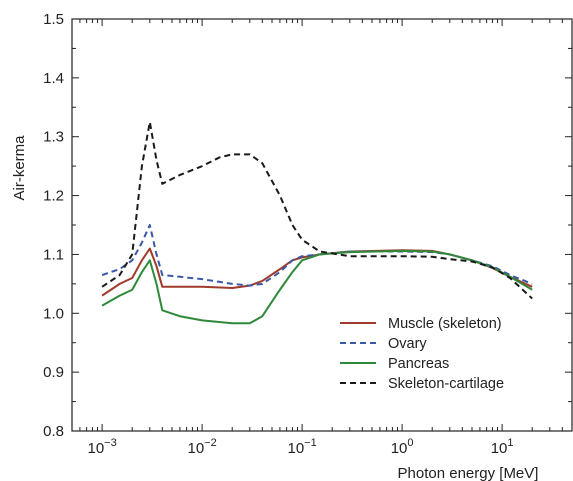  What do you see at coordinates (402, 447) in the screenshot?
I see `x-tick-label: 10⁰` at bounding box center [402, 447].